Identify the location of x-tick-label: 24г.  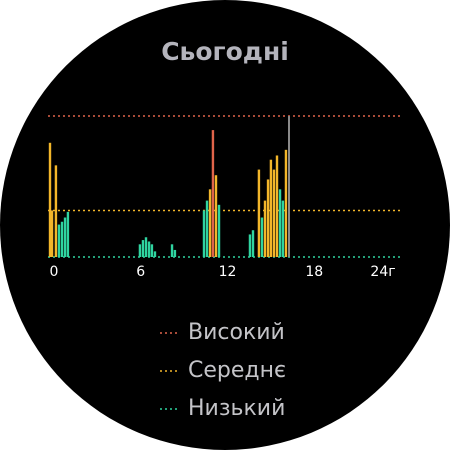
(382, 272).